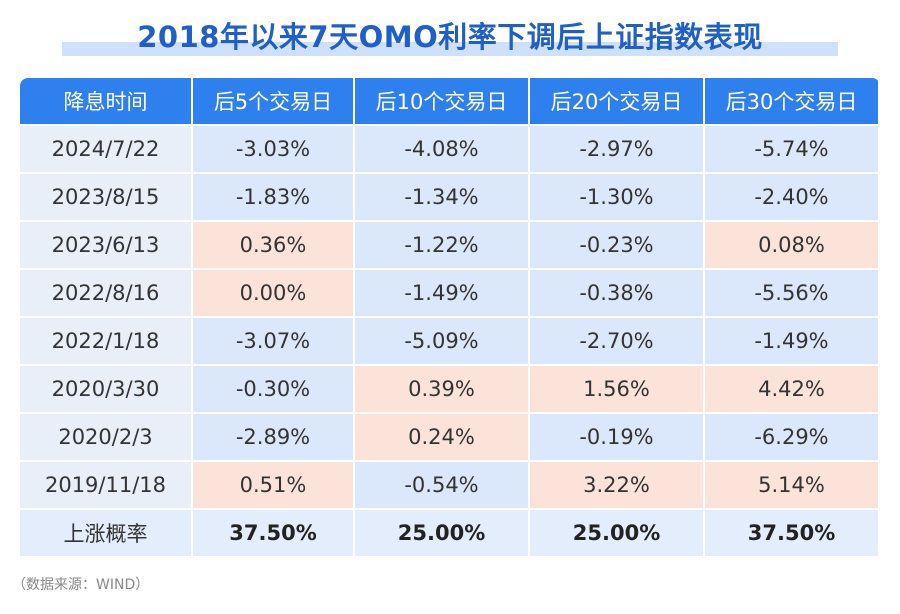  What do you see at coordinates (105, 293) in the screenshot?
I see `date-cell: 2022/8/16` at bounding box center [105, 293].